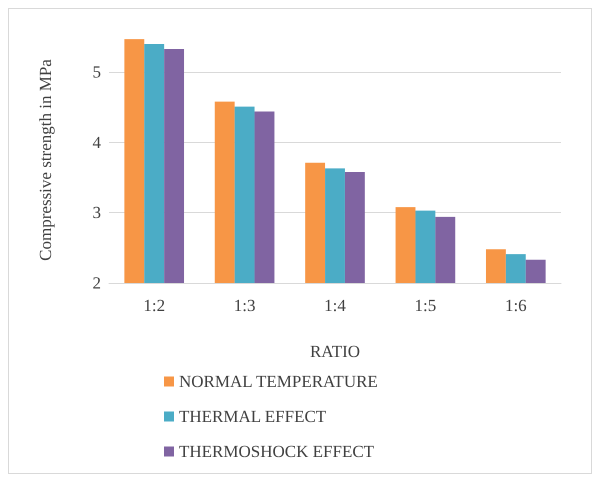  What do you see at coordinates (277, 451) in the screenshot?
I see `legend-label: THERMOSHOCK EFFECT` at bounding box center [277, 451].